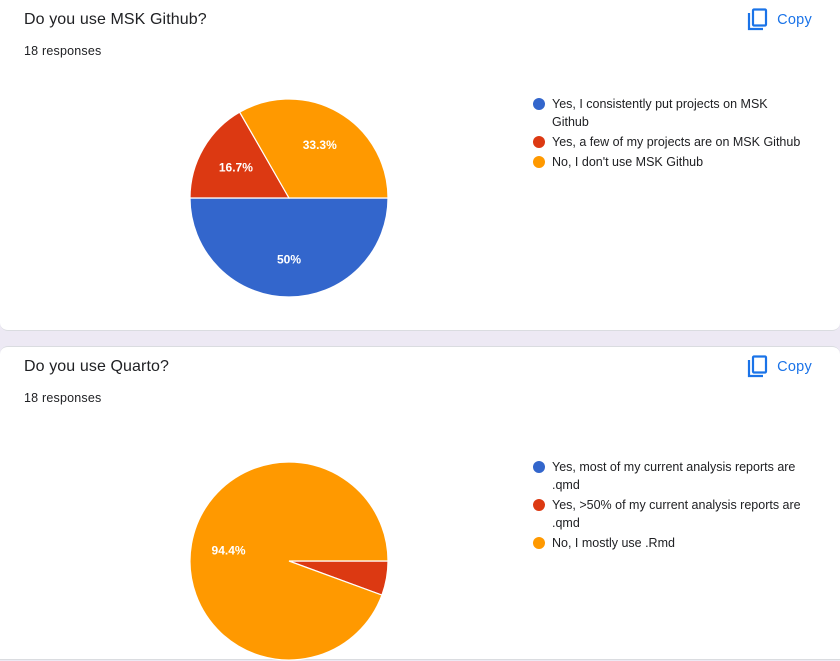 This screenshot has height=661, width=840. I want to click on legend-label: No, I mostly use .Rmd, so click(613, 543).